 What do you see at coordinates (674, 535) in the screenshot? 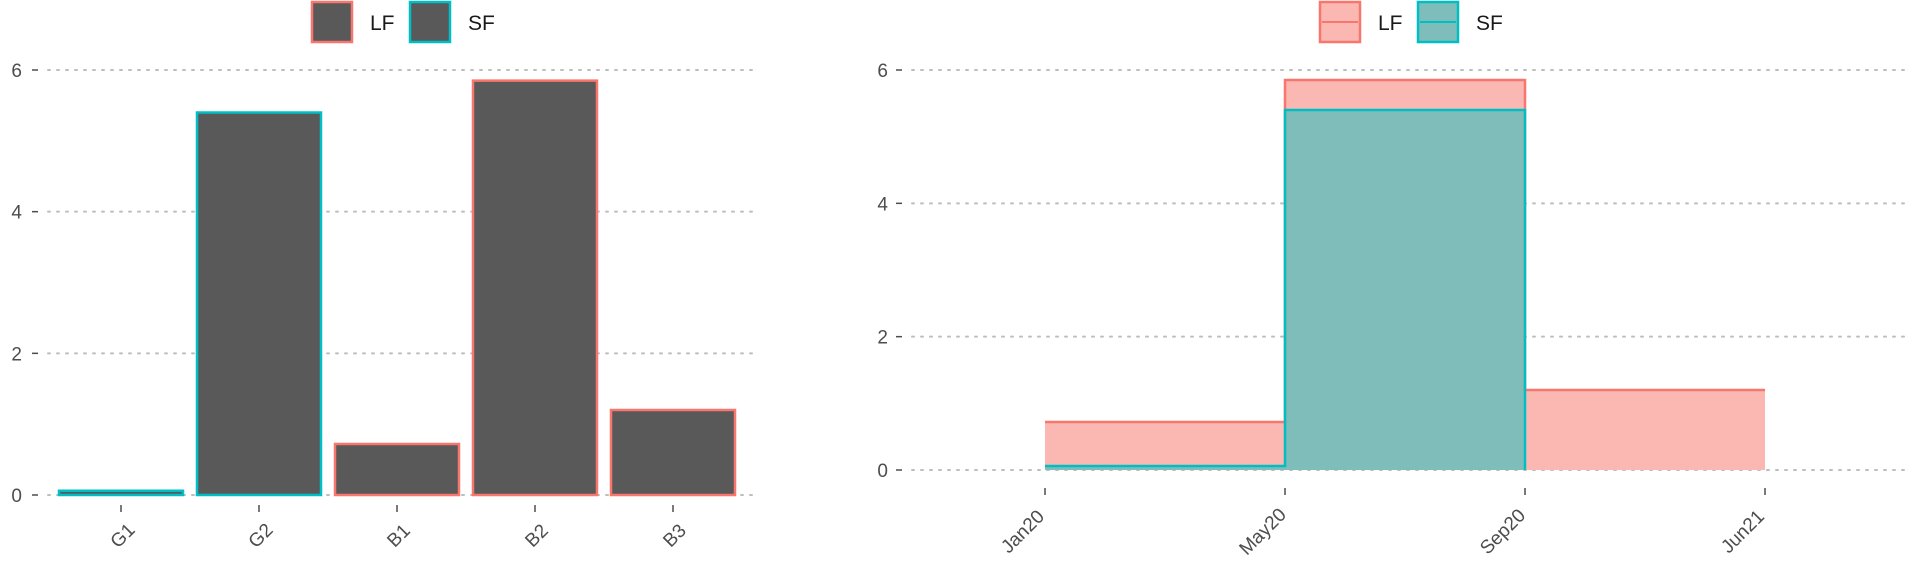
I see `x-tick-label: B3` at bounding box center [674, 535].